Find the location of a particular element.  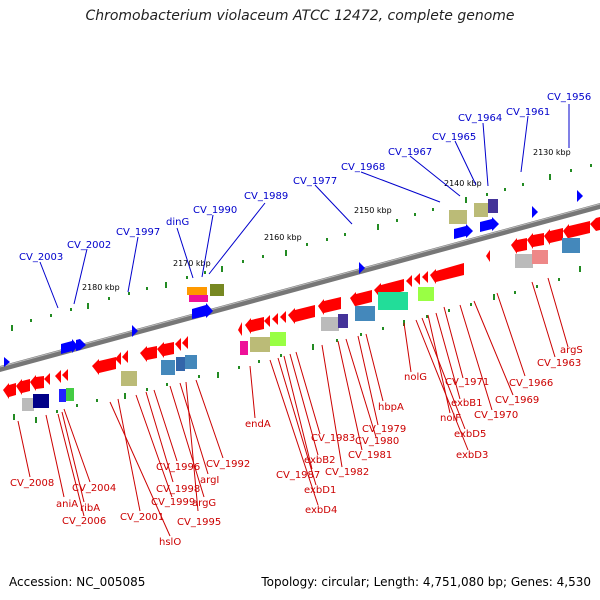

gene-label-bottom: exbD4 is located at coordinates (321, 510).